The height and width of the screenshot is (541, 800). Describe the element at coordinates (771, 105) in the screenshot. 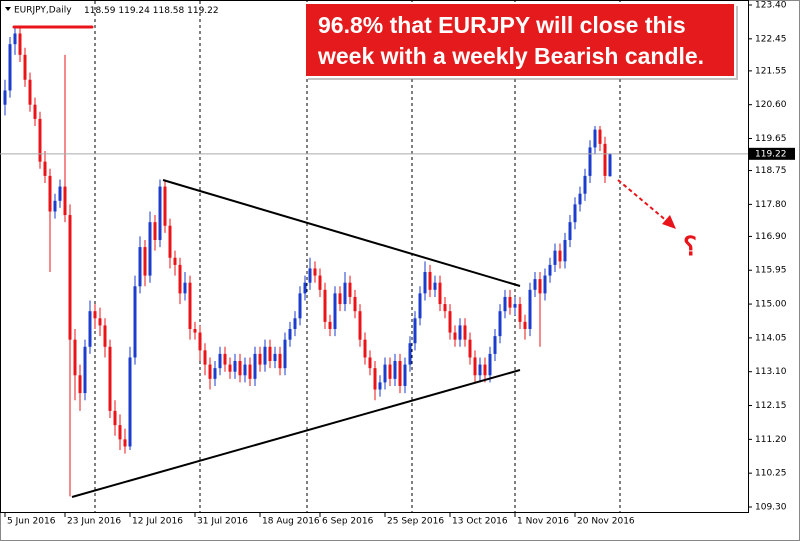

I see `y-tick-label: 120.60` at that location.